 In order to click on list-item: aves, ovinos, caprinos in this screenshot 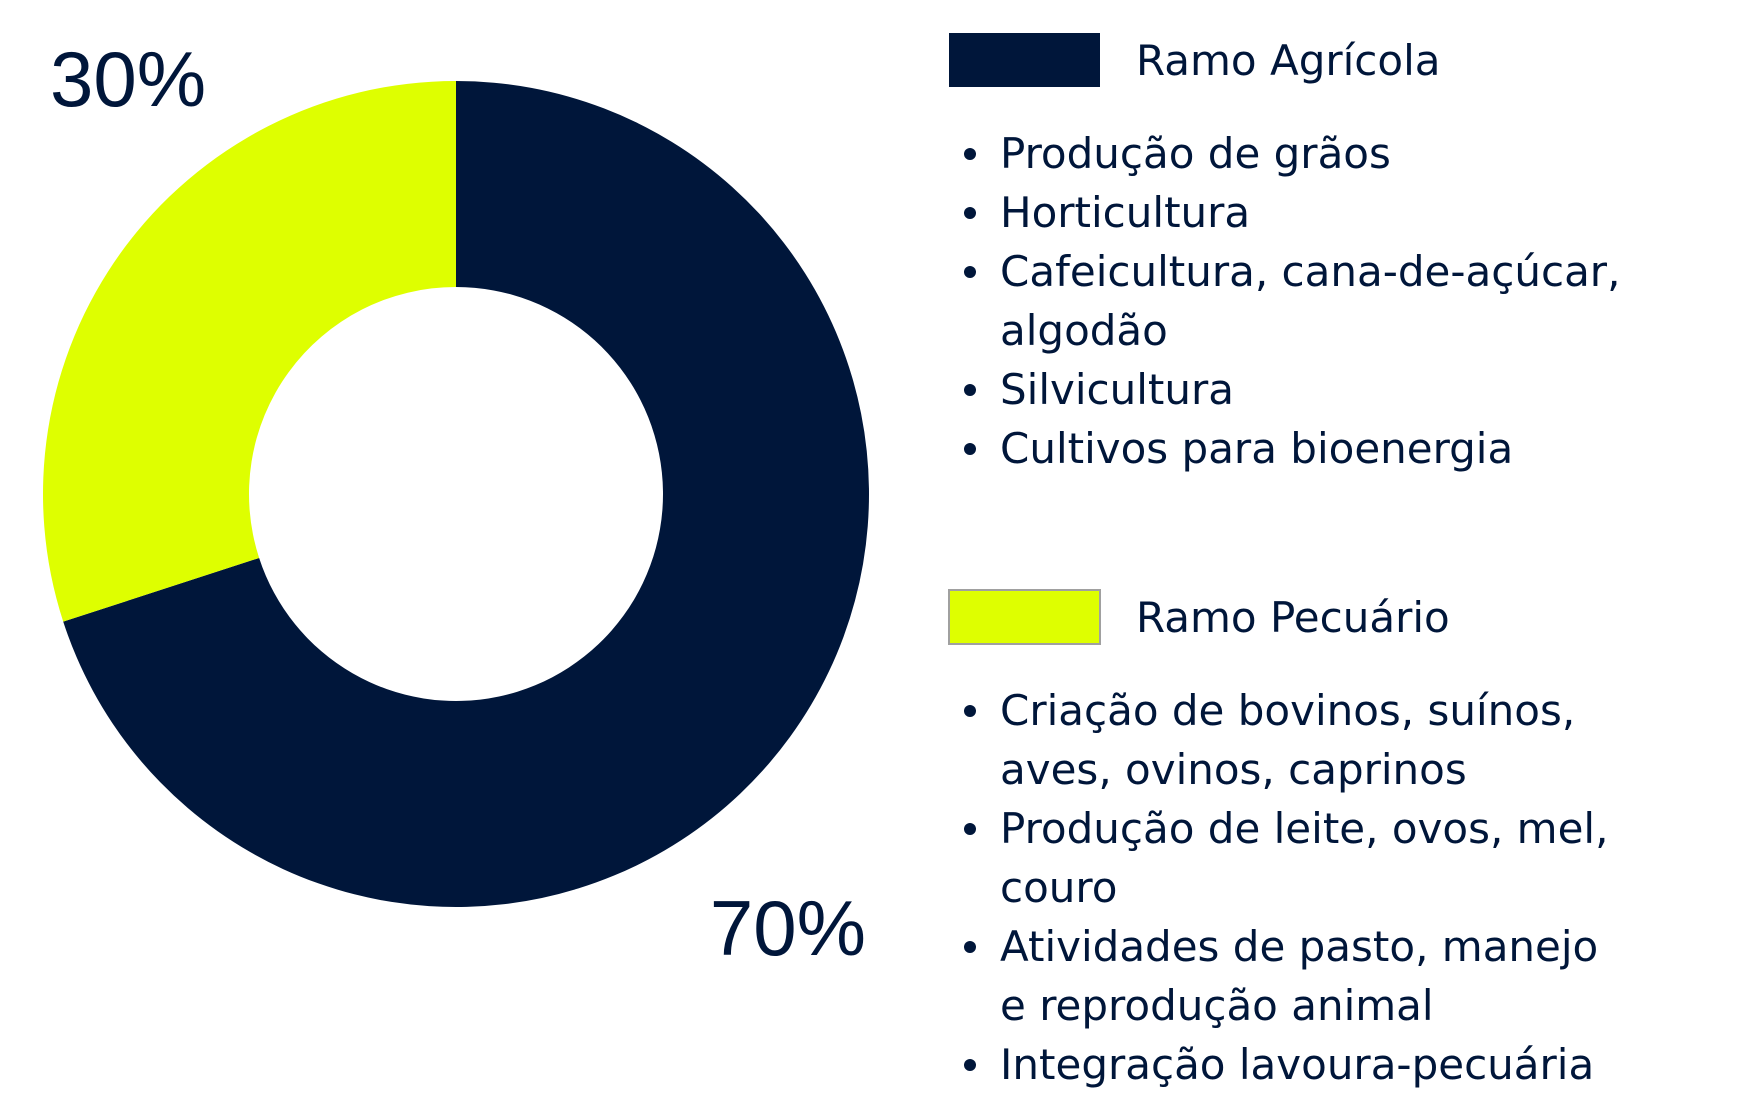, I will do `click(1233, 769)`.